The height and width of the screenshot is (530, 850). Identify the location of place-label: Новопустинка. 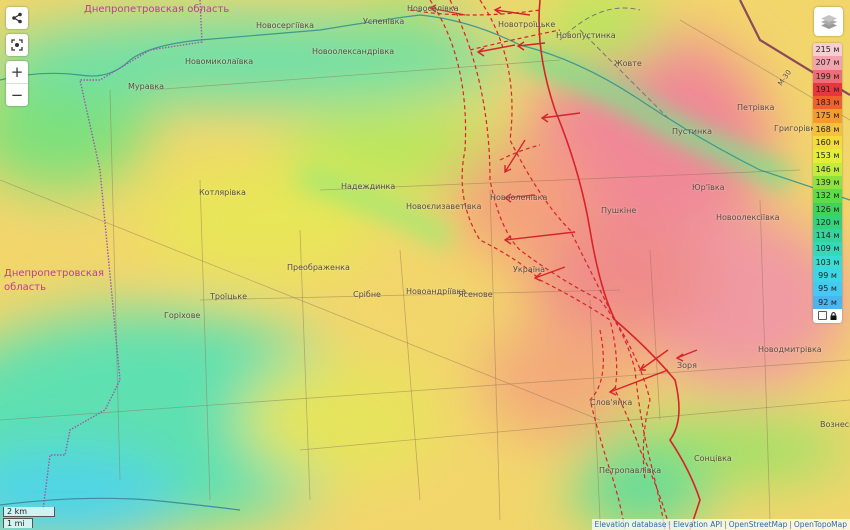
(586, 35).